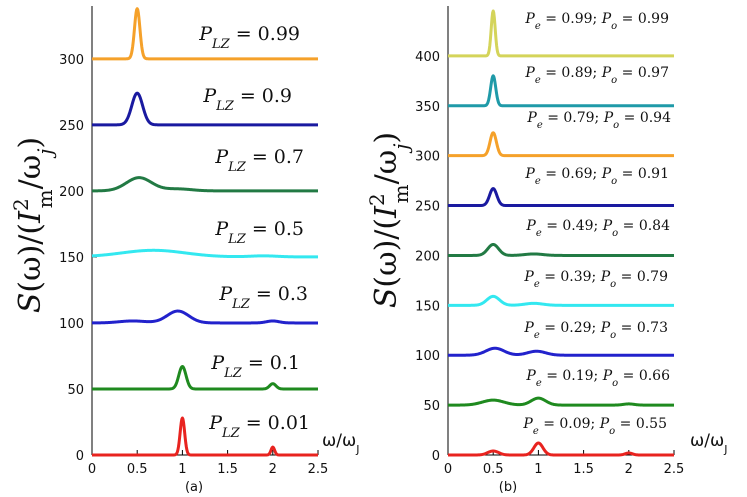 This screenshot has height=497, width=747. Describe the element at coordinates (427, 57) in the screenshot. I see `y-tick-label: 400` at that location.